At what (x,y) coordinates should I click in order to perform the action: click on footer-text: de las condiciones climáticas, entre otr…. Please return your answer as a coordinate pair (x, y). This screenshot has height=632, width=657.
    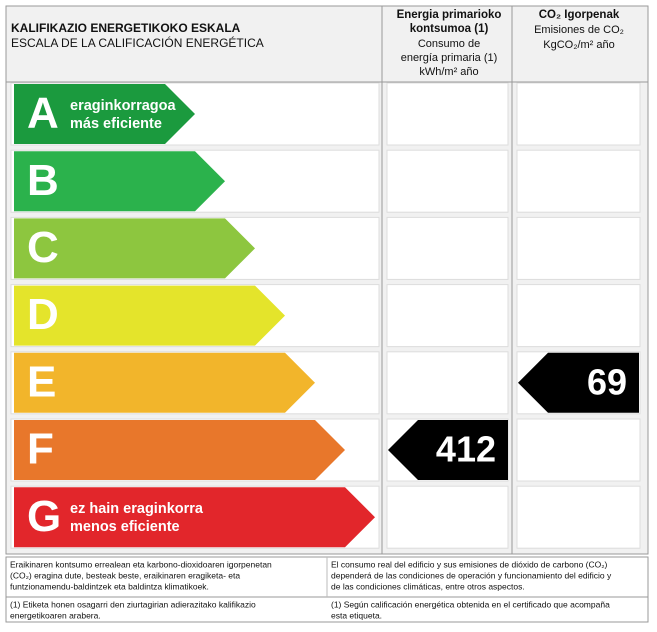
    Looking at the image, I should click on (428, 586).